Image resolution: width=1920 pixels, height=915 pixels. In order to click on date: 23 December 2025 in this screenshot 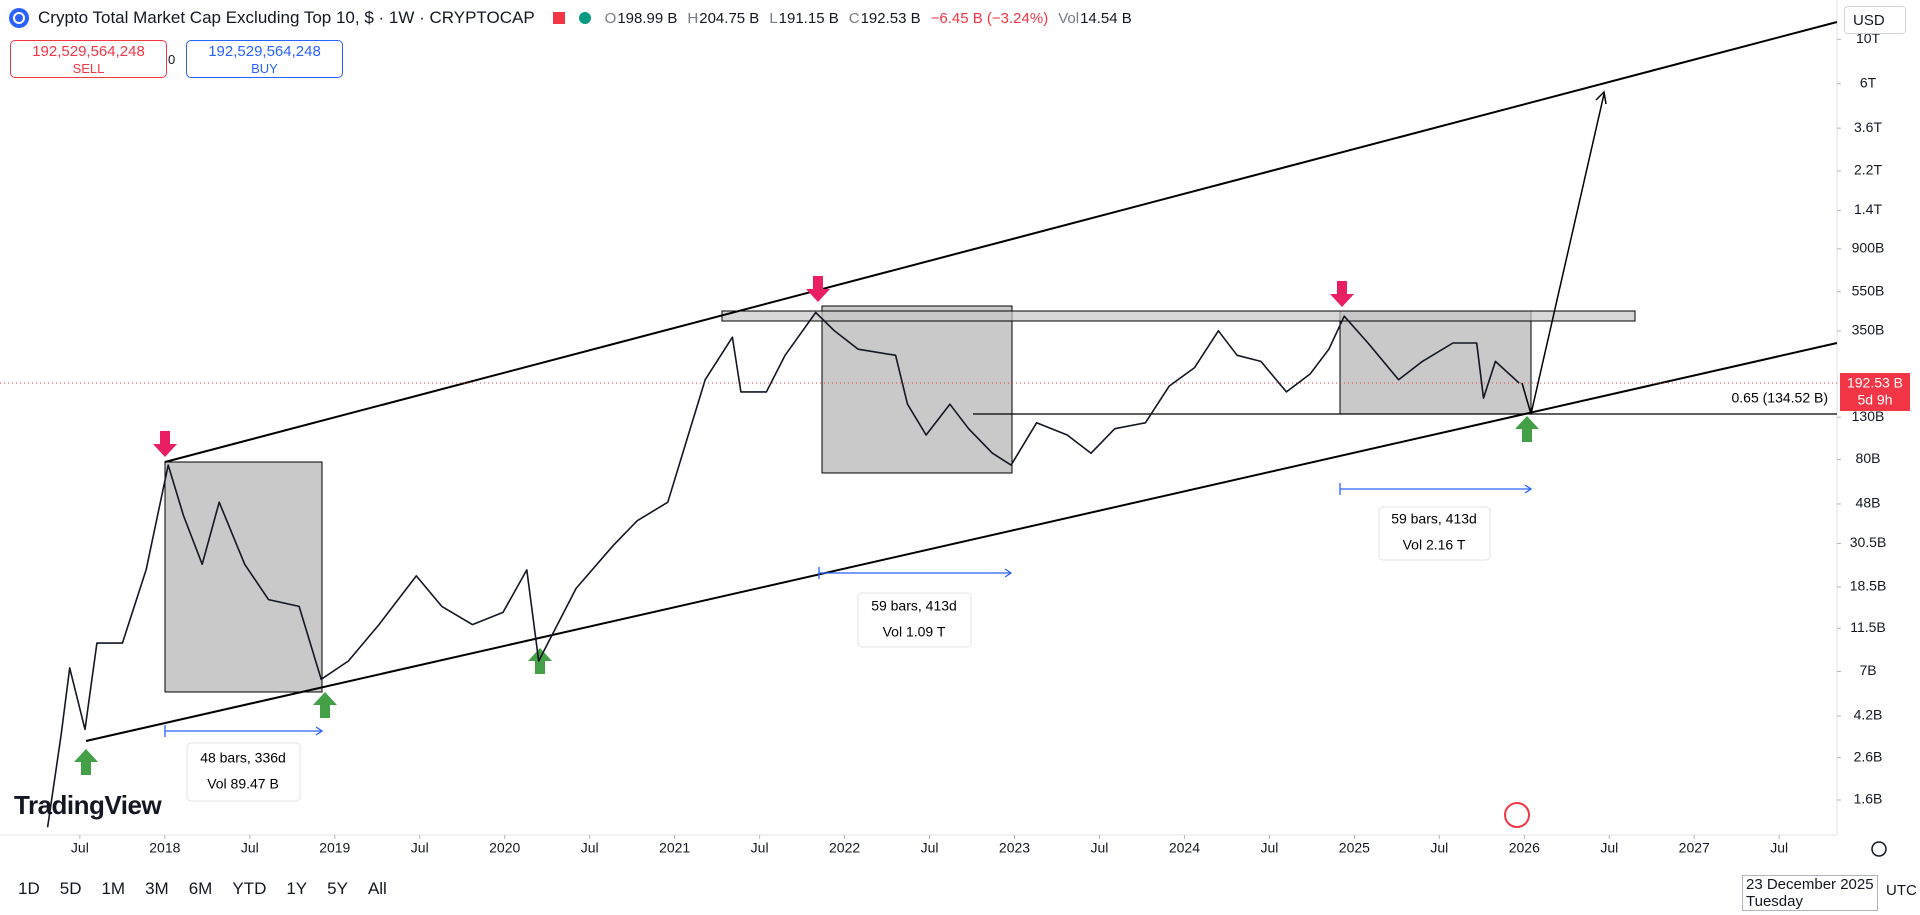, I will do `click(1810, 884)`.